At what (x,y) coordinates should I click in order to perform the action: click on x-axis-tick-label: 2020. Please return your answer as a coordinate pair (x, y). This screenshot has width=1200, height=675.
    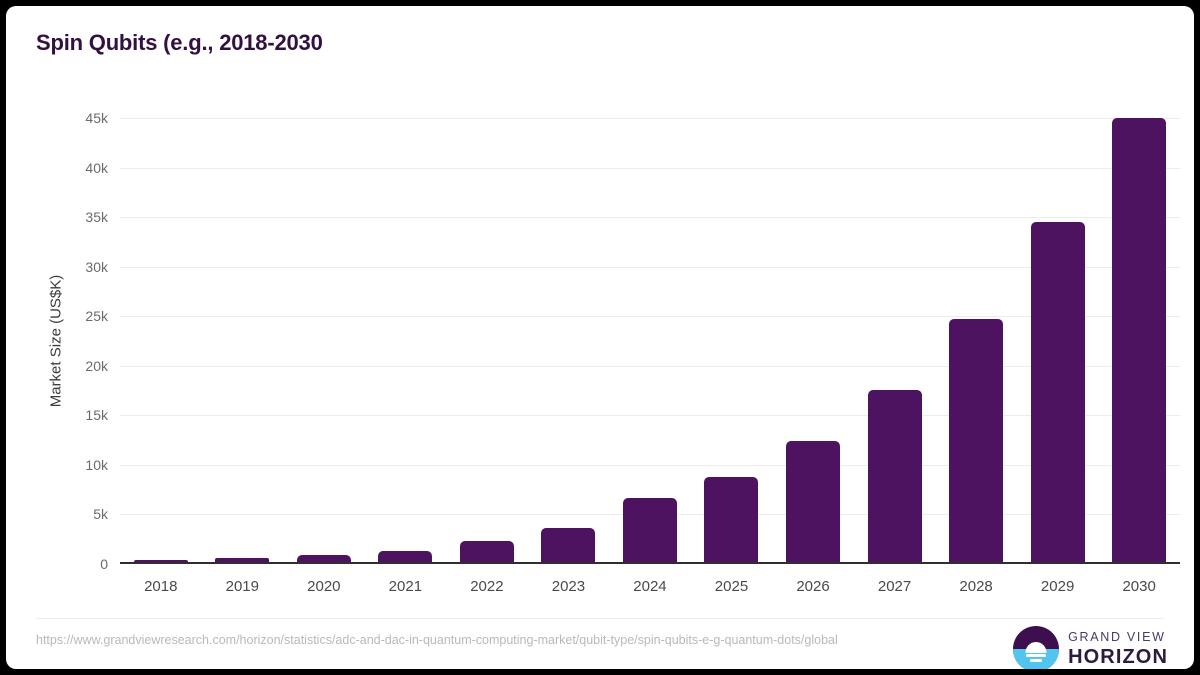
    Looking at the image, I should click on (324, 586).